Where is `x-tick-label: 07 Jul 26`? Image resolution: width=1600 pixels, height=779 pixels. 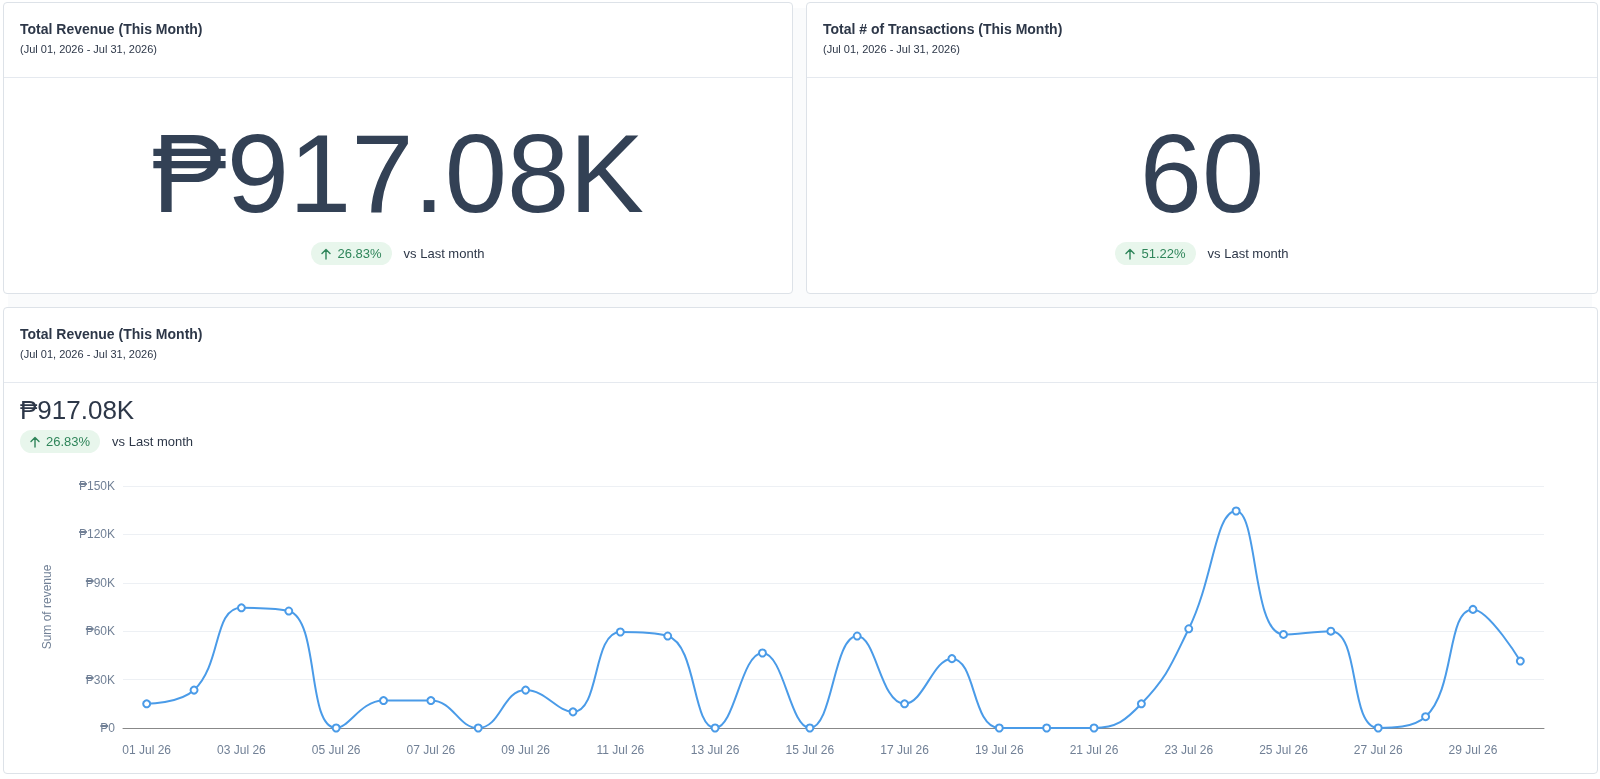
x-tick-label: 07 Jul 26 is located at coordinates (431, 750).